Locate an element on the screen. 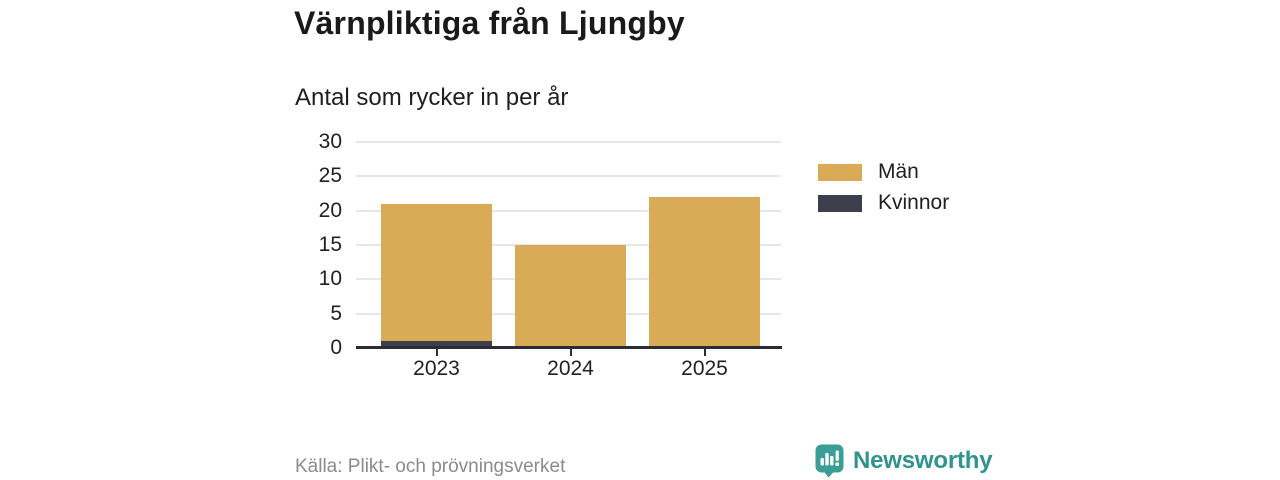 The width and height of the screenshot is (1280, 480). legend-item-man: Män is located at coordinates (883, 171).